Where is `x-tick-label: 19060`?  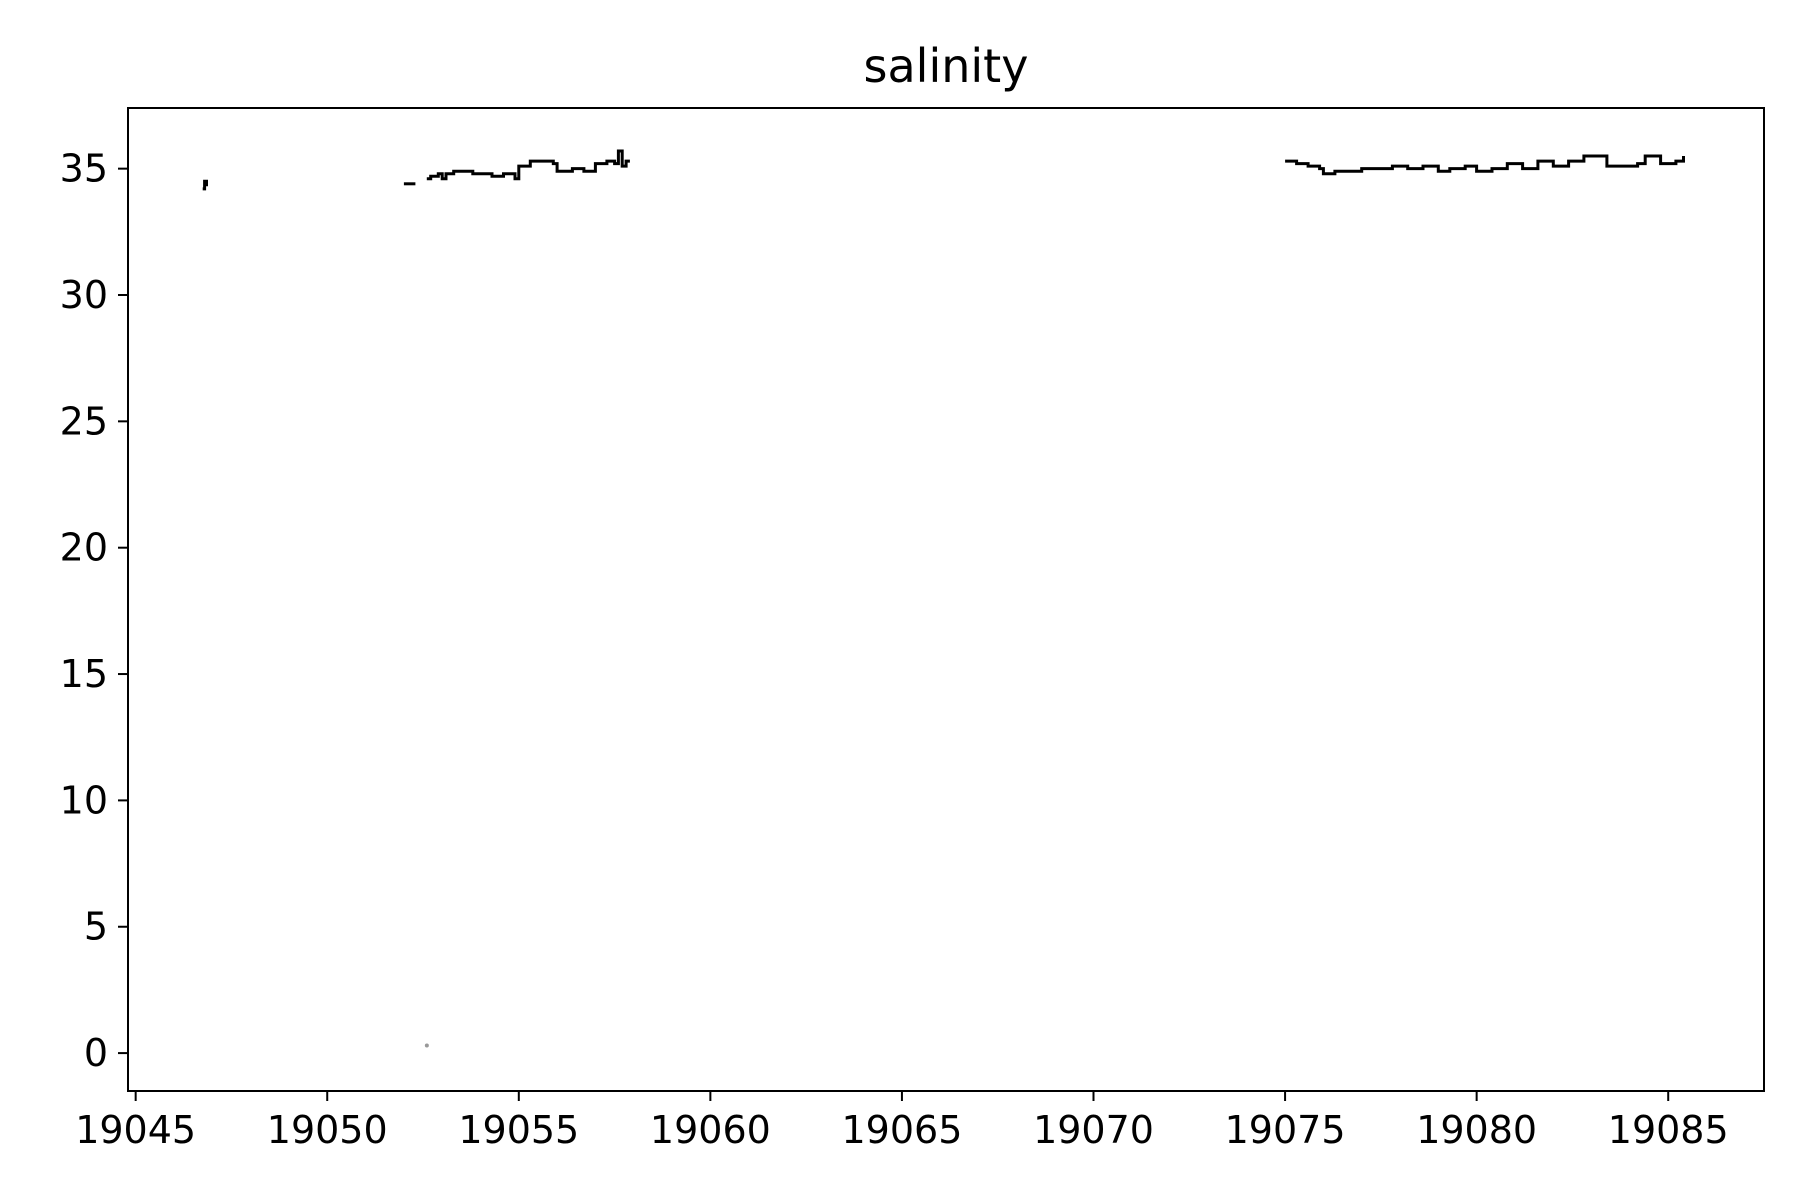 x-tick-label: 19060 is located at coordinates (710, 1130).